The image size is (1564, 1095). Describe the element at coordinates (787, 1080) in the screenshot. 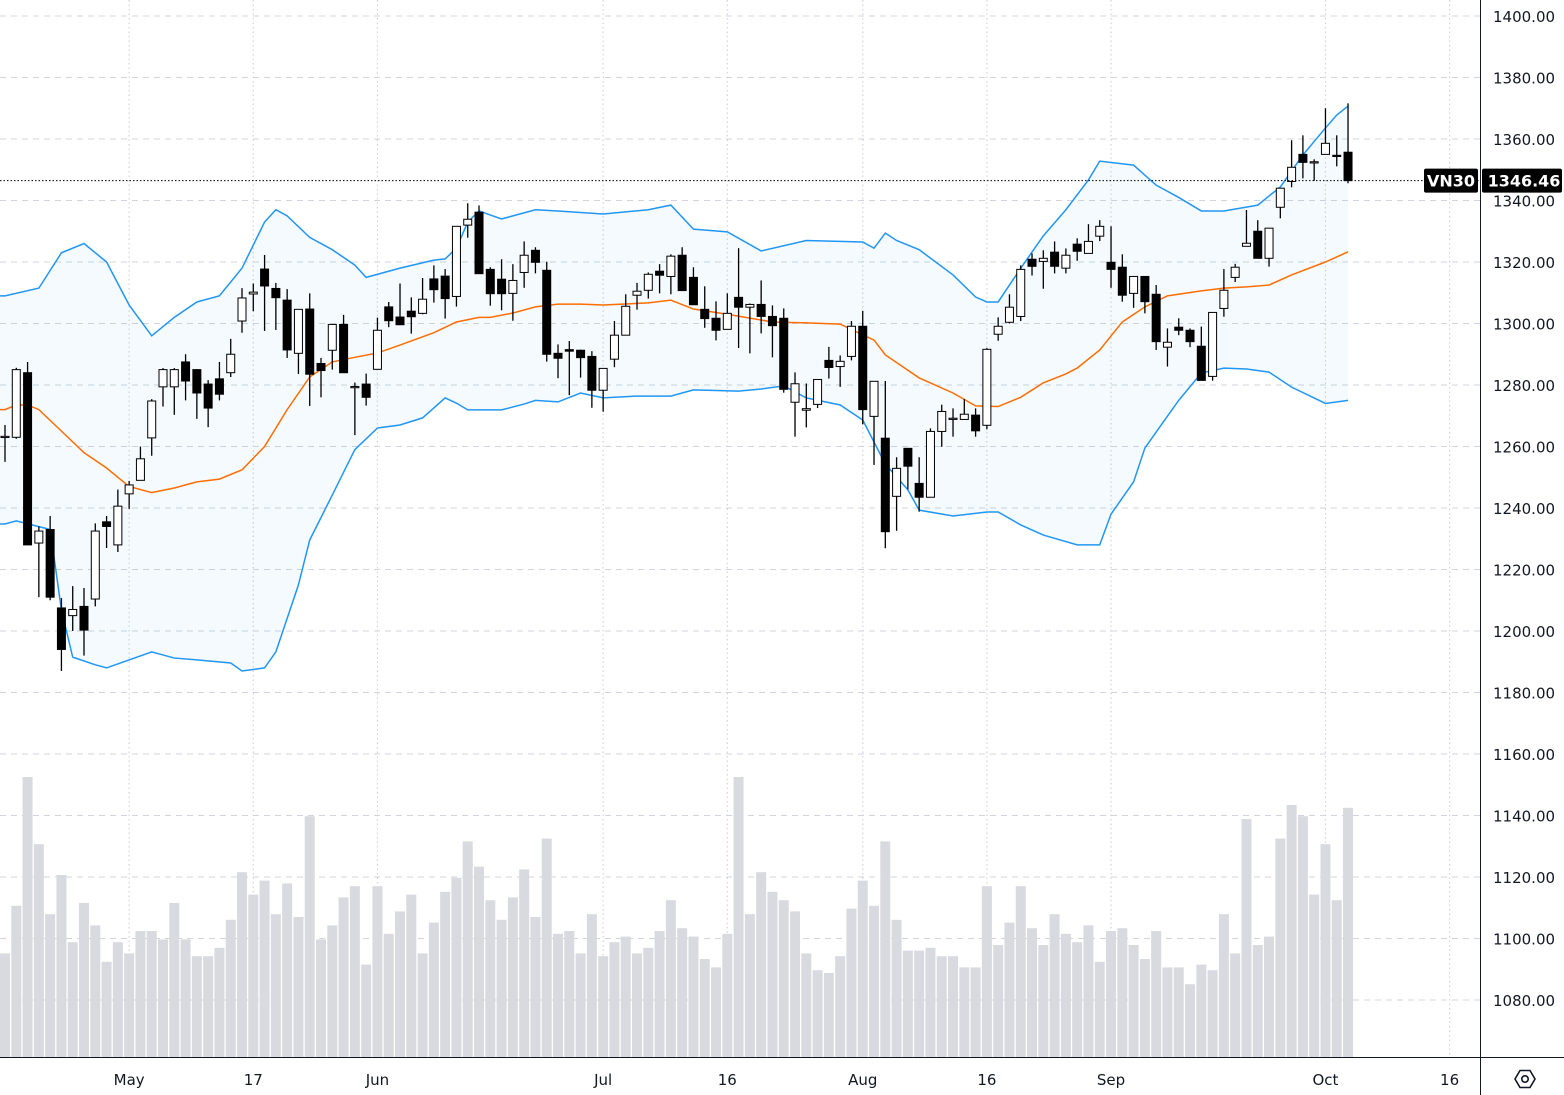

I see `time-axis: May 17 Jun Jul 16 Aug 16 Sep Oct 16` at that location.